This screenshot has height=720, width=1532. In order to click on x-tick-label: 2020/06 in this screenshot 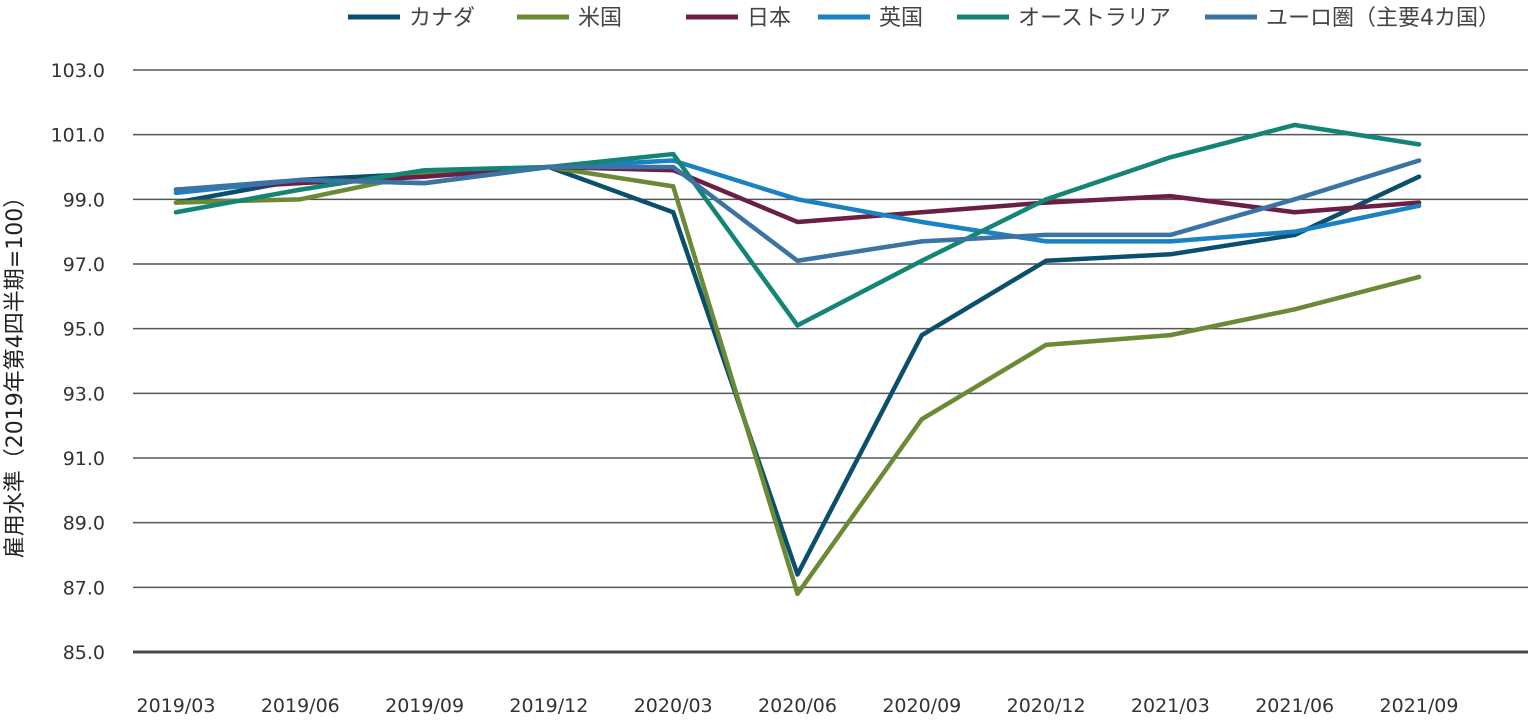, I will do `click(797, 706)`.